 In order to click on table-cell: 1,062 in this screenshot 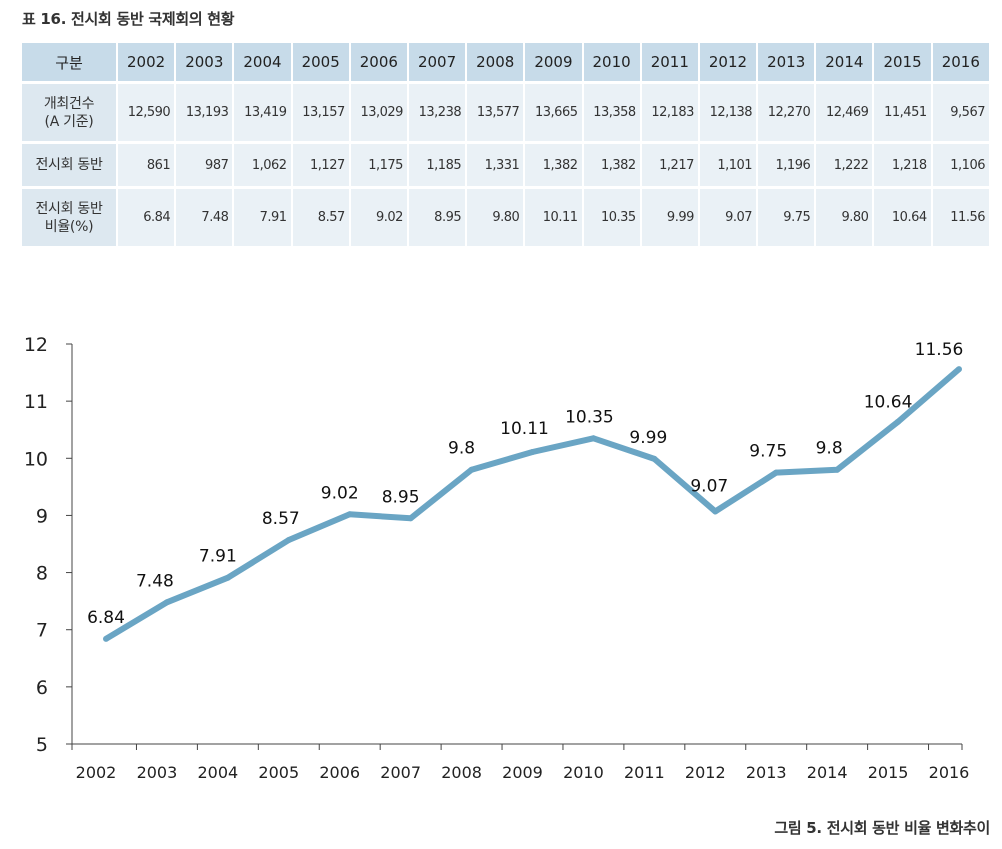, I will do `click(262, 165)`.